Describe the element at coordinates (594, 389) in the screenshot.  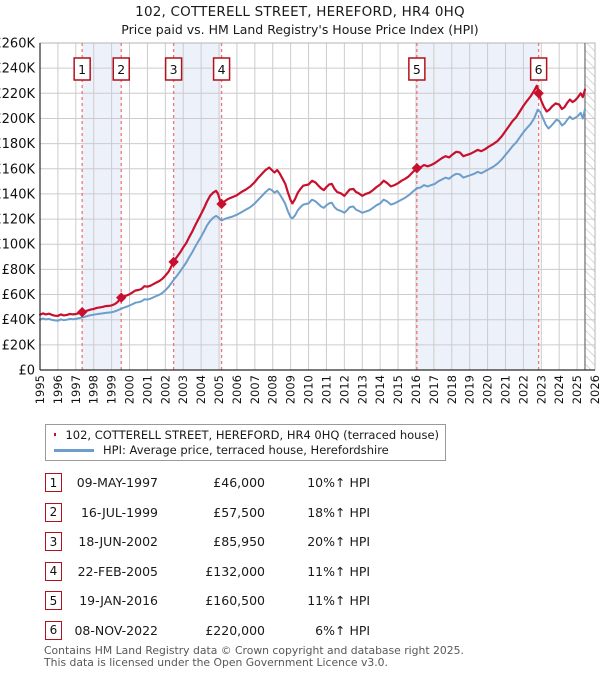
I see `x-tick-label: 2026` at that location.